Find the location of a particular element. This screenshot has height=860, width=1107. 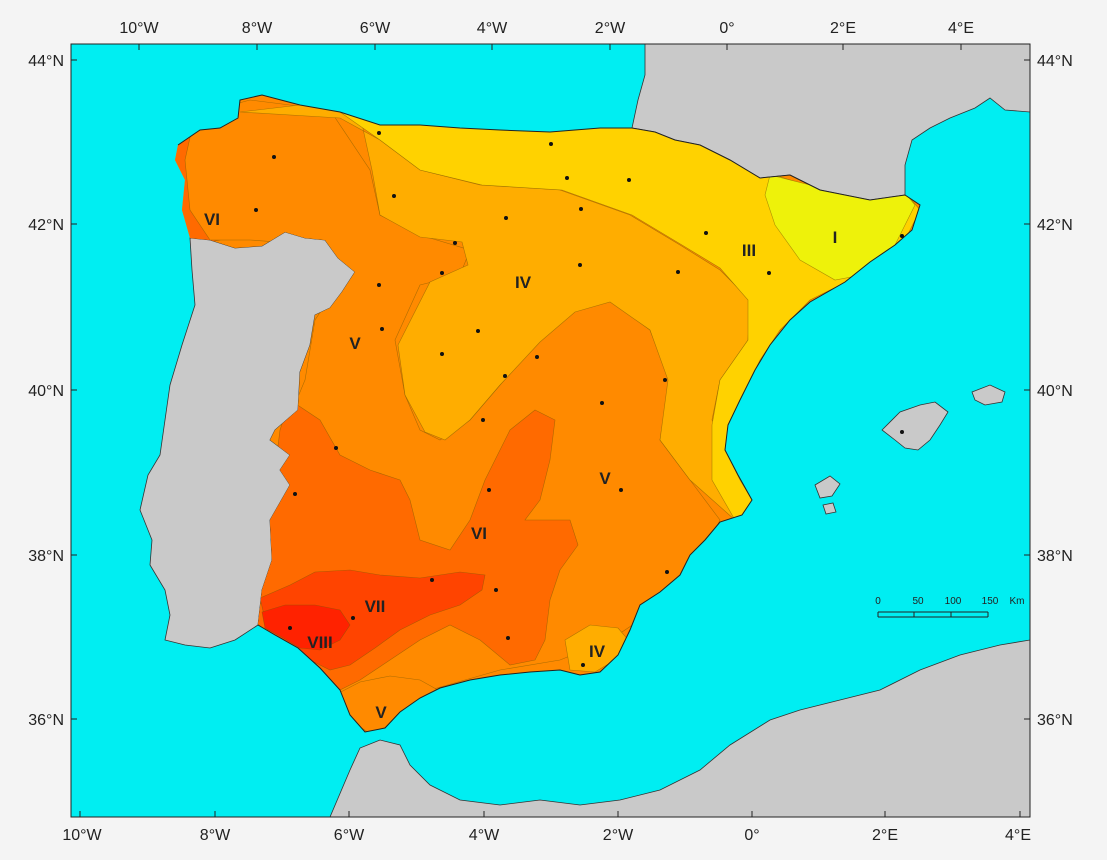

zone-viii-area is located at coordinates (306, 627).